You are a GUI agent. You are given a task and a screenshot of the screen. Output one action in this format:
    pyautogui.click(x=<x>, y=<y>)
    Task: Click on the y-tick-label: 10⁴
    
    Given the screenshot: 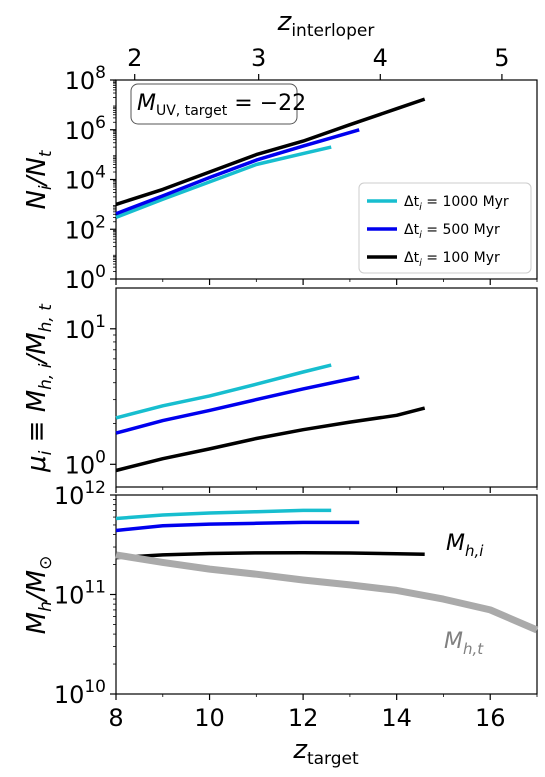 What is the action you would take?
    pyautogui.click(x=85, y=179)
    